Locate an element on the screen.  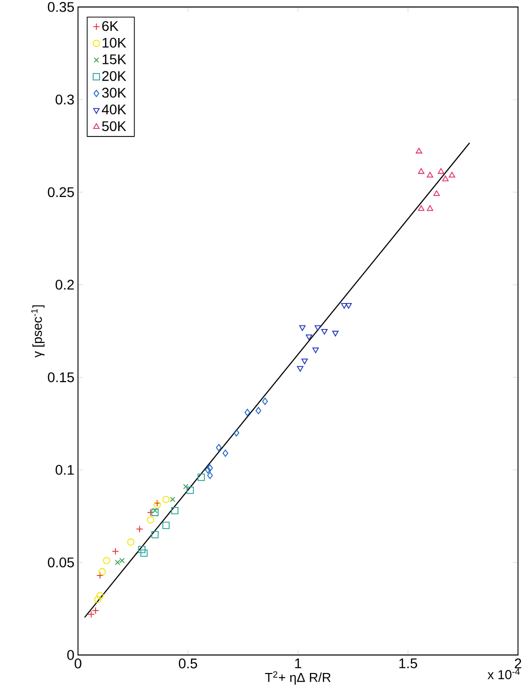
x-tick-label: 1 is located at coordinates (298, 663).